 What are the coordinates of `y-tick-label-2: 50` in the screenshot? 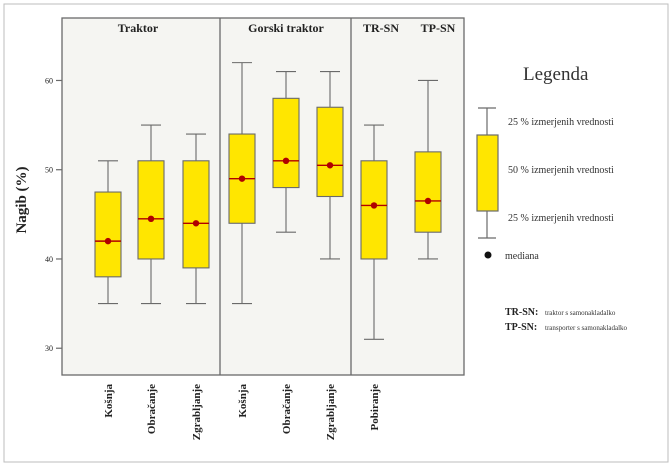 It's located at (49, 170).